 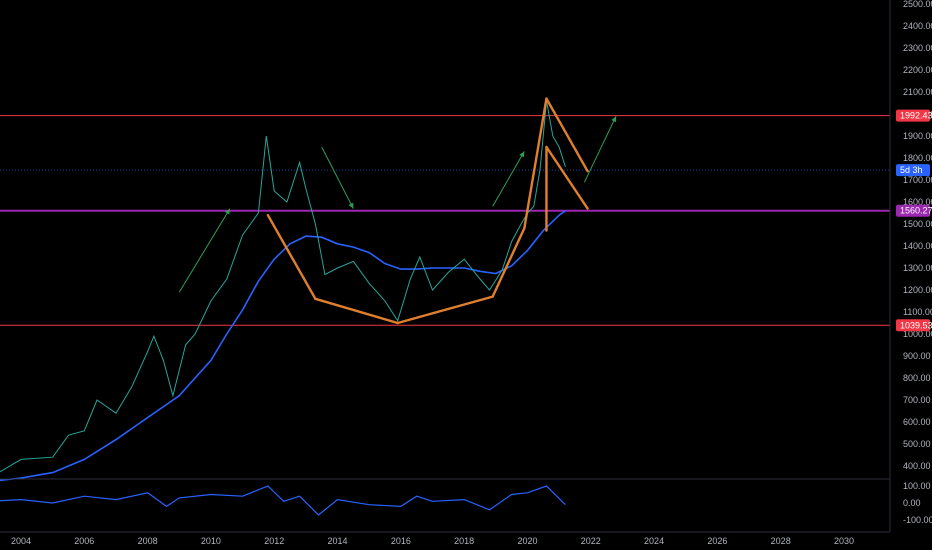 What do you see at coordinates (917, 334) in the screenshot?
I see `price-tick-label: 1000.00` at bounding box center [917, 334].